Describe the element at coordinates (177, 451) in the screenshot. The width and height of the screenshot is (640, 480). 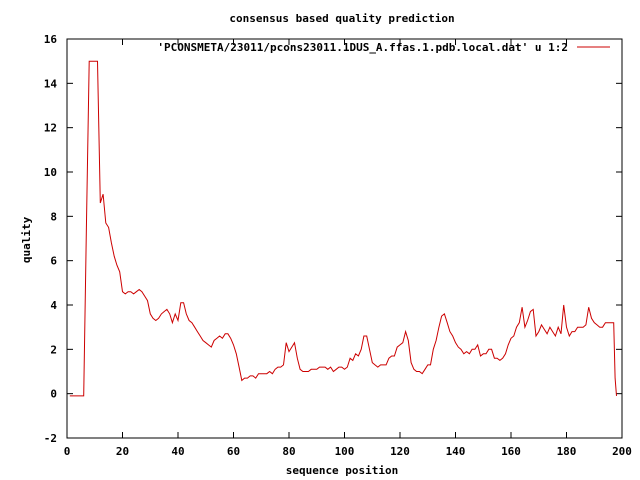
I see `x-tick-label: 40` at that location.